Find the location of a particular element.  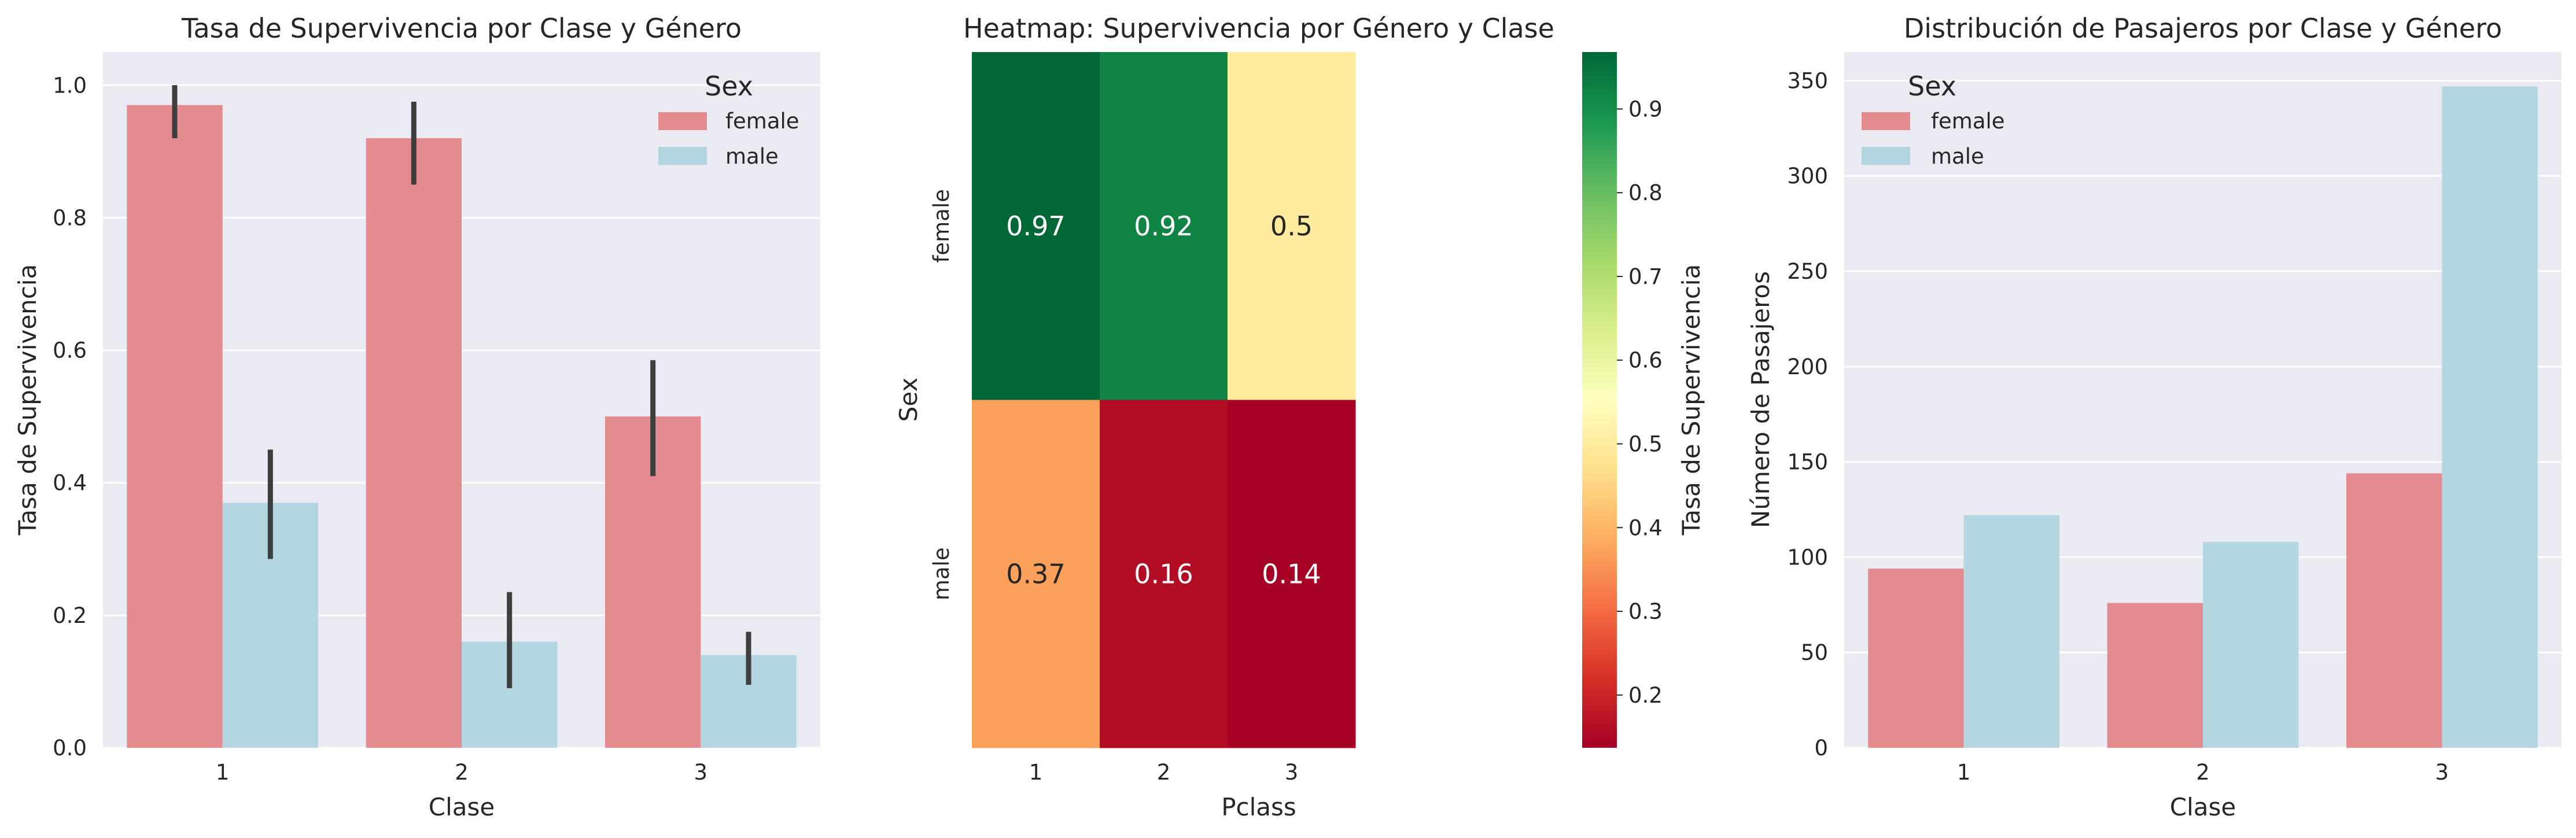

heatmap-cells is located at coordinates (1164, 400).